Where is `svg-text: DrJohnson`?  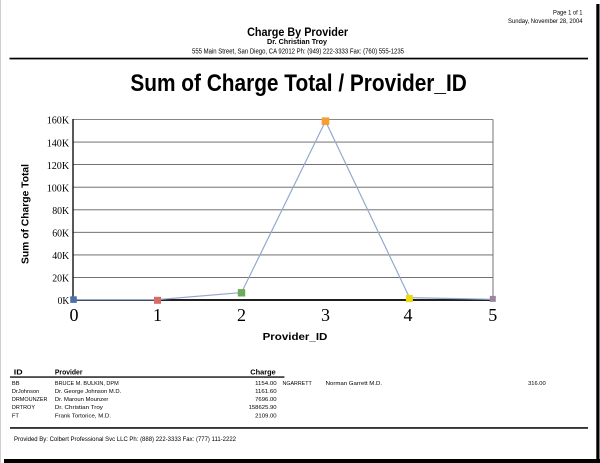
svg-text: DrJohnson is located at coordinates (25, 392).